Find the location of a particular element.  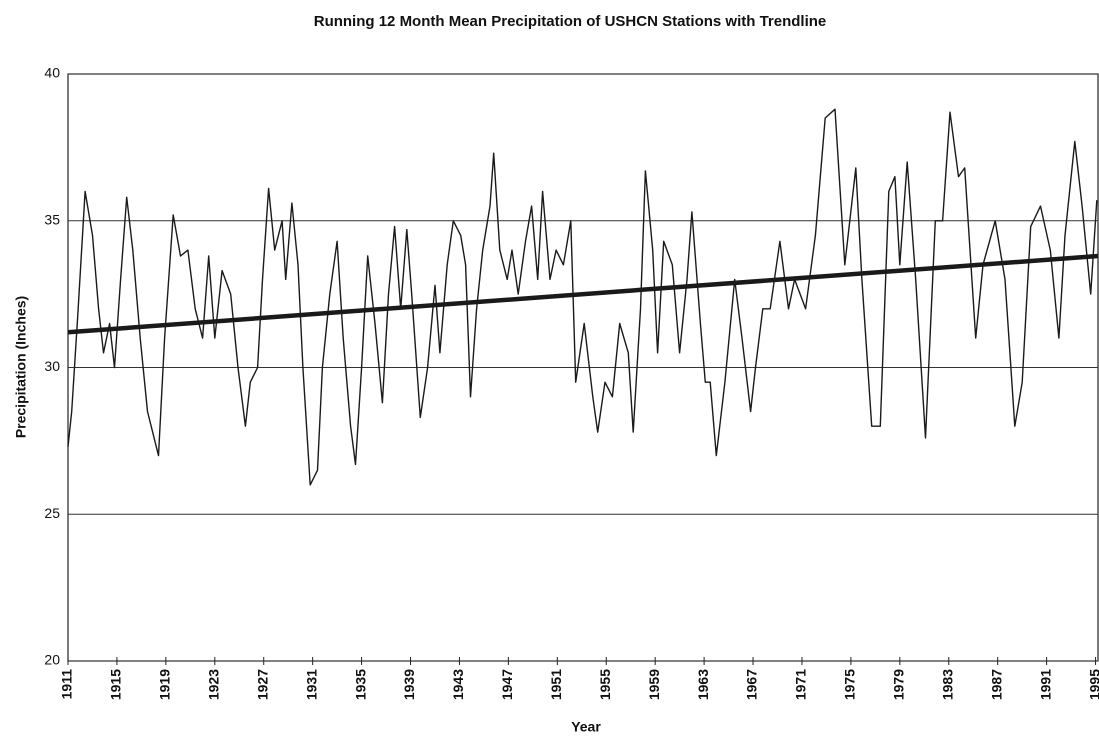

x-tick-label: 1963 is located at coordinates (703, 684).